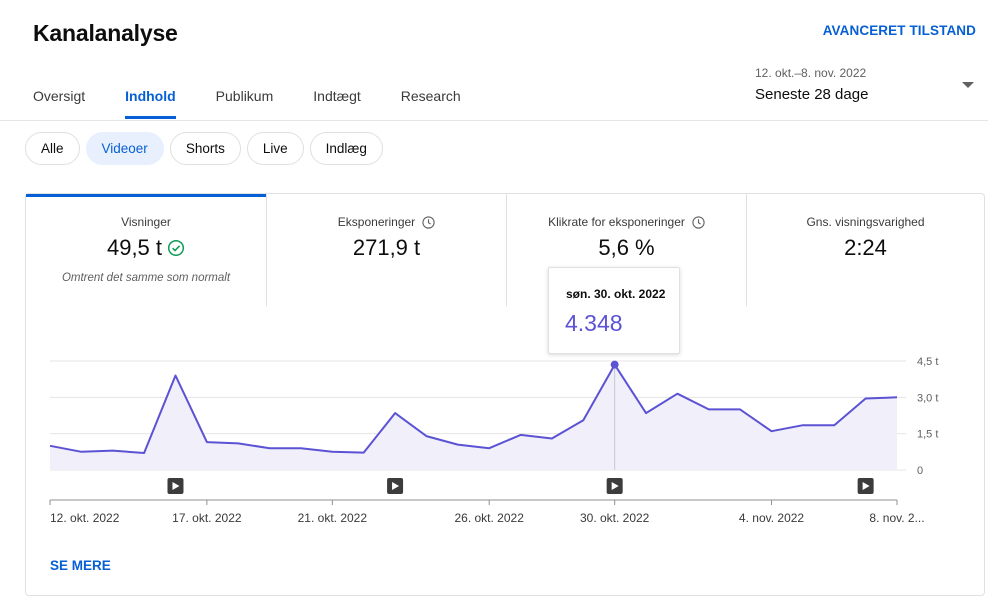 The width and height of the screenshot is (988, 596). Describe the element at coordinates (594, 323) in the screenshot. I see `tooltip-value: 4.348` at that location.